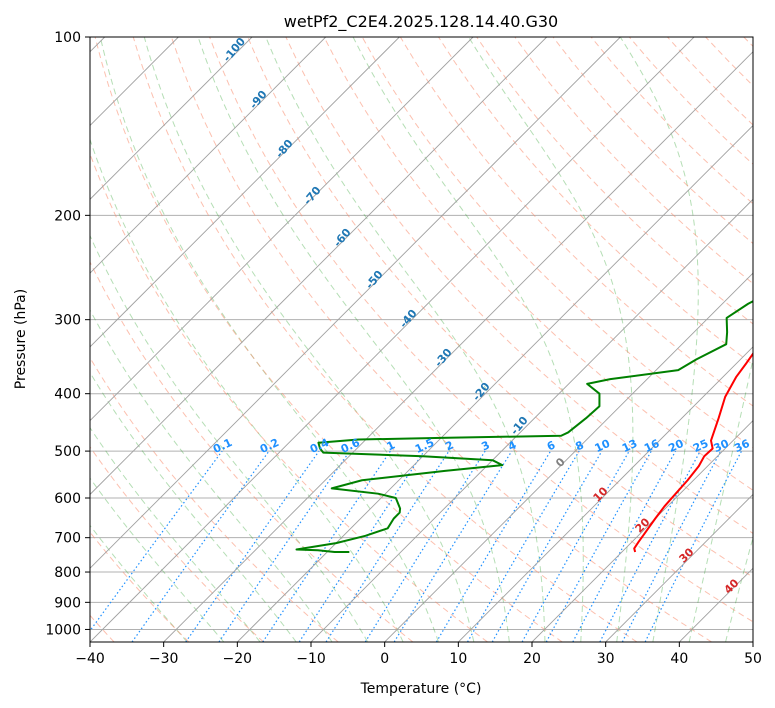 Image resolution: width=775 pixels, height=708 pixels. Describe the element at coordinates (603, 446) in the screenshot. I see `mixing-ratio-label: 10` at that location.